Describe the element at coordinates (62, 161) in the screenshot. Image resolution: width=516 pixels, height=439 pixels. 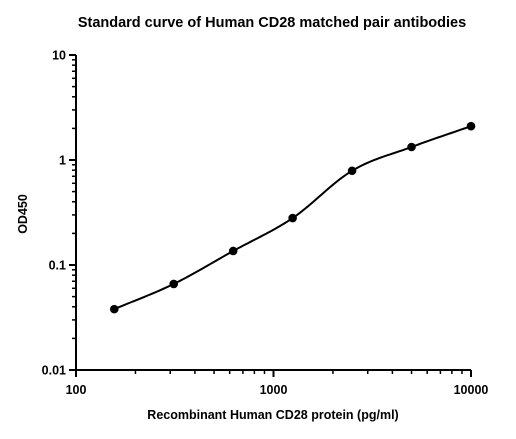
I see `y-tick-label: 1` at that location.